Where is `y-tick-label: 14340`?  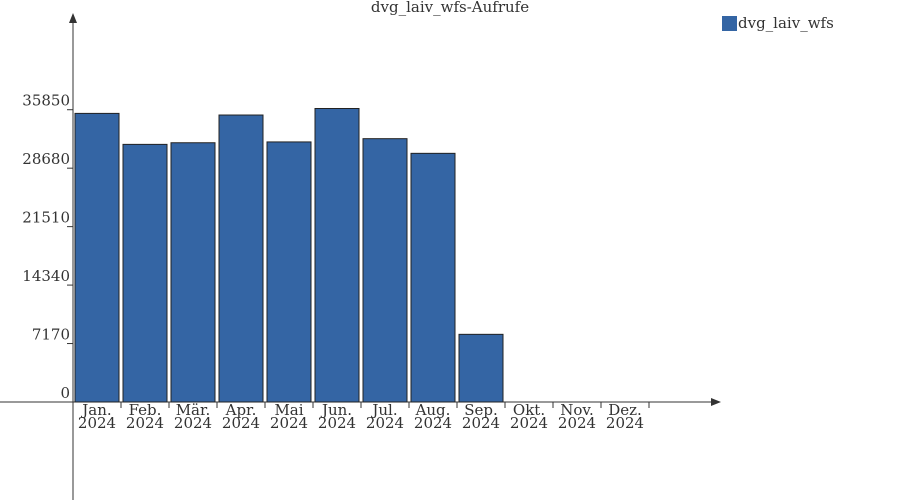 y-tick-label: 14340 is located at coordinates (46, 276).